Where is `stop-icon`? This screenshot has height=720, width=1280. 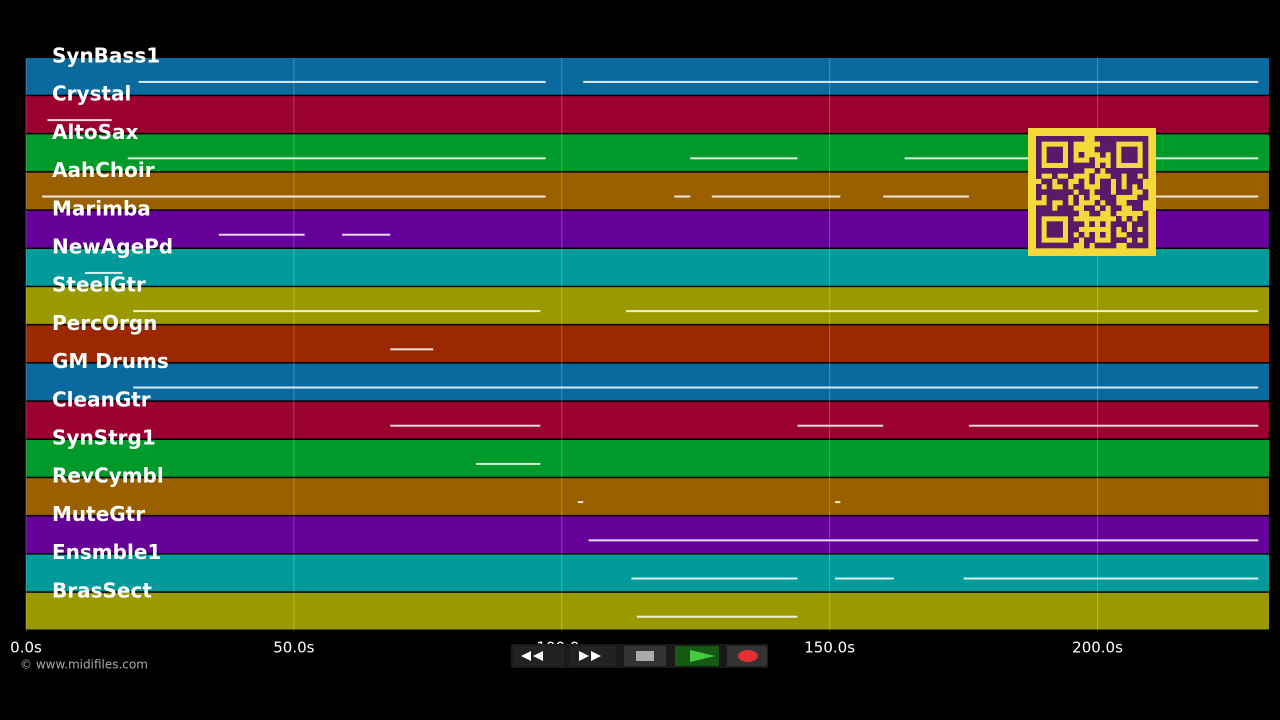 stop-icon is located at coordinates (645, 656).